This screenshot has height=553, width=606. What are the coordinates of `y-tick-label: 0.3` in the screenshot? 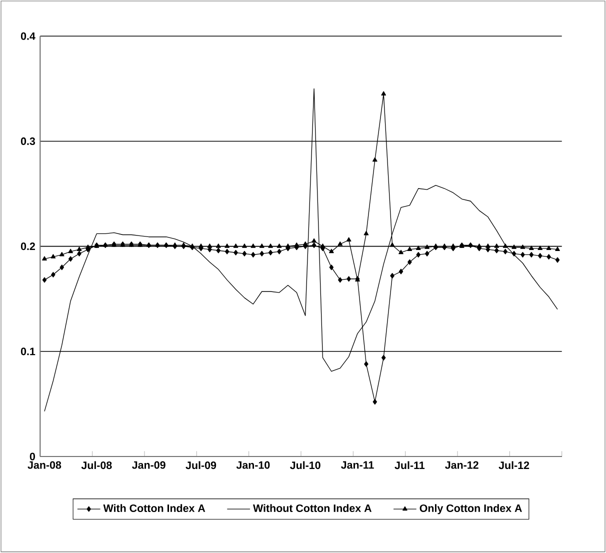 It's located at (28, 142).